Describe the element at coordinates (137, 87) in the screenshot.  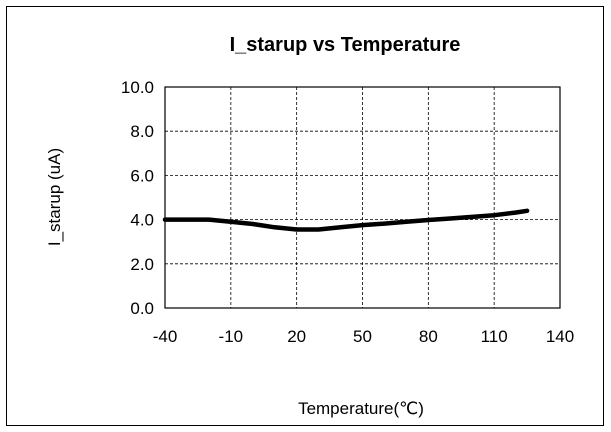
I see `y-tick-label: 10.0` at that location.